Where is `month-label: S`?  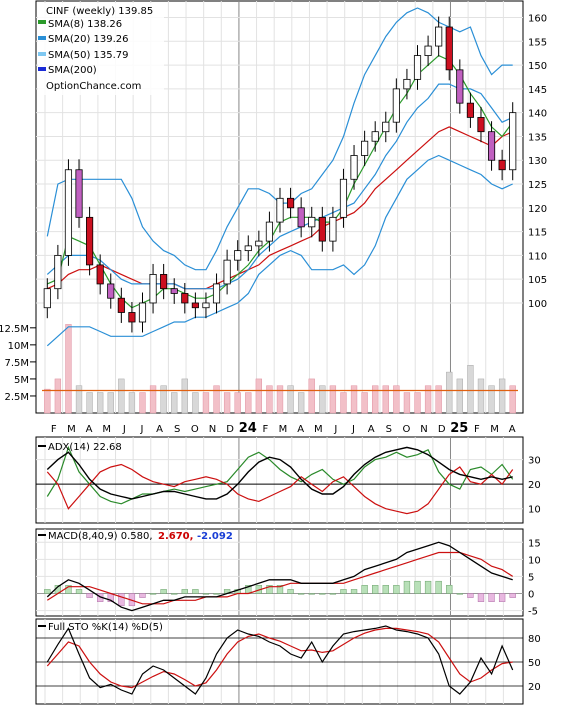
month-label: S is located at coordinates (177, 429).